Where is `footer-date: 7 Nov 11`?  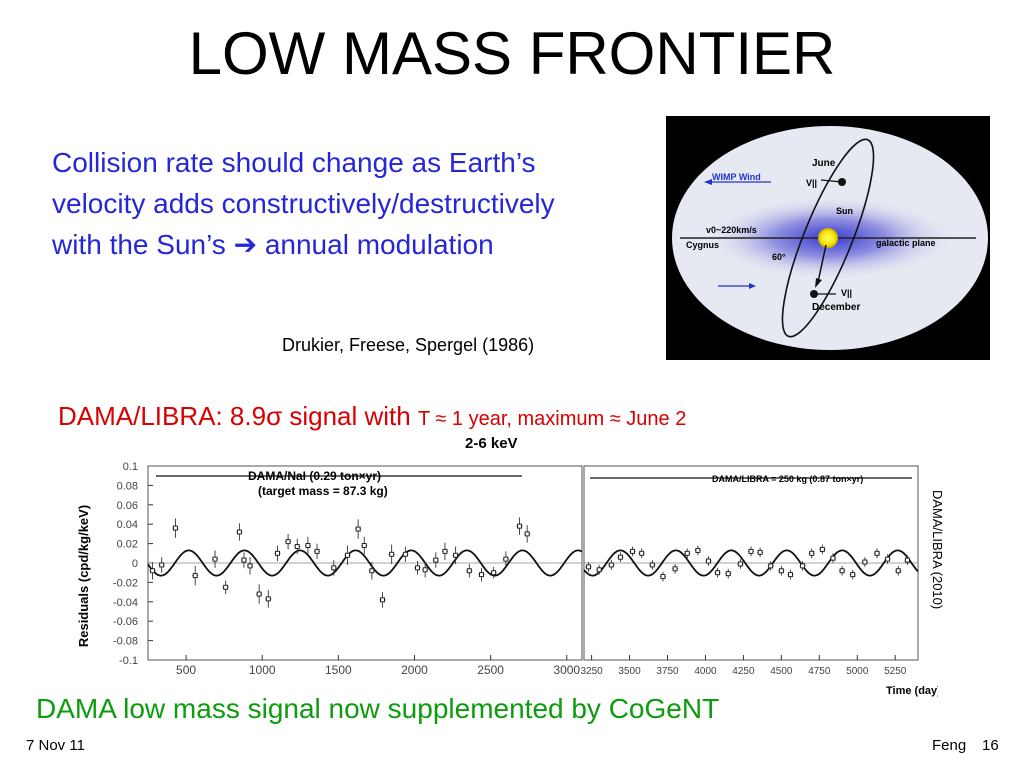 footer-date: 7 Nov 11 is located at coordinates (55, 745).